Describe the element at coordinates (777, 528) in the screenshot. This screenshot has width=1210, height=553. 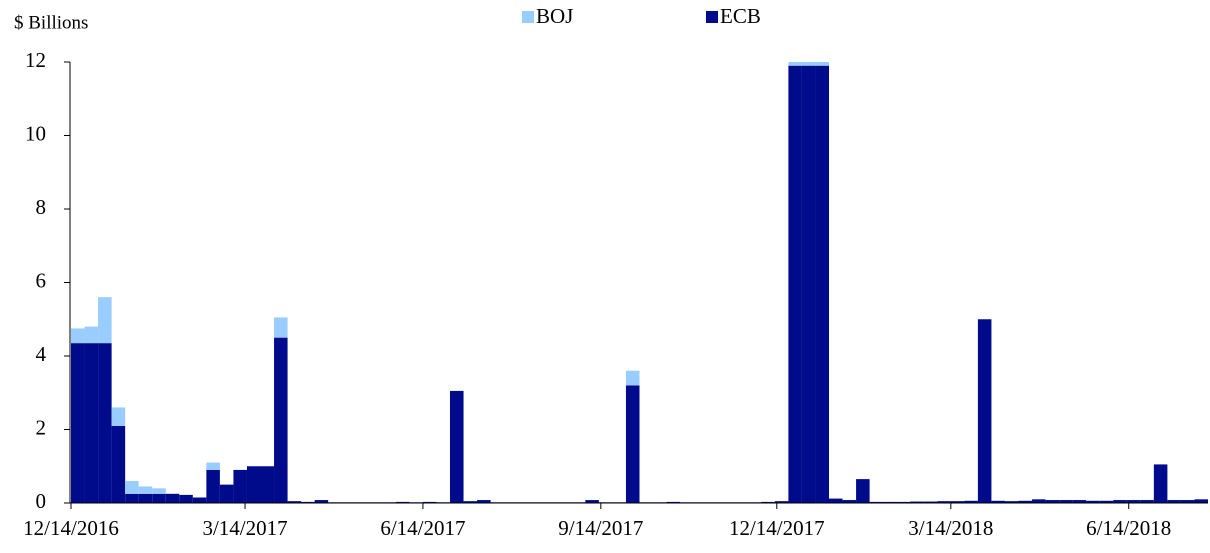
I see `x-tick-label: 12/14/2017` at that location.